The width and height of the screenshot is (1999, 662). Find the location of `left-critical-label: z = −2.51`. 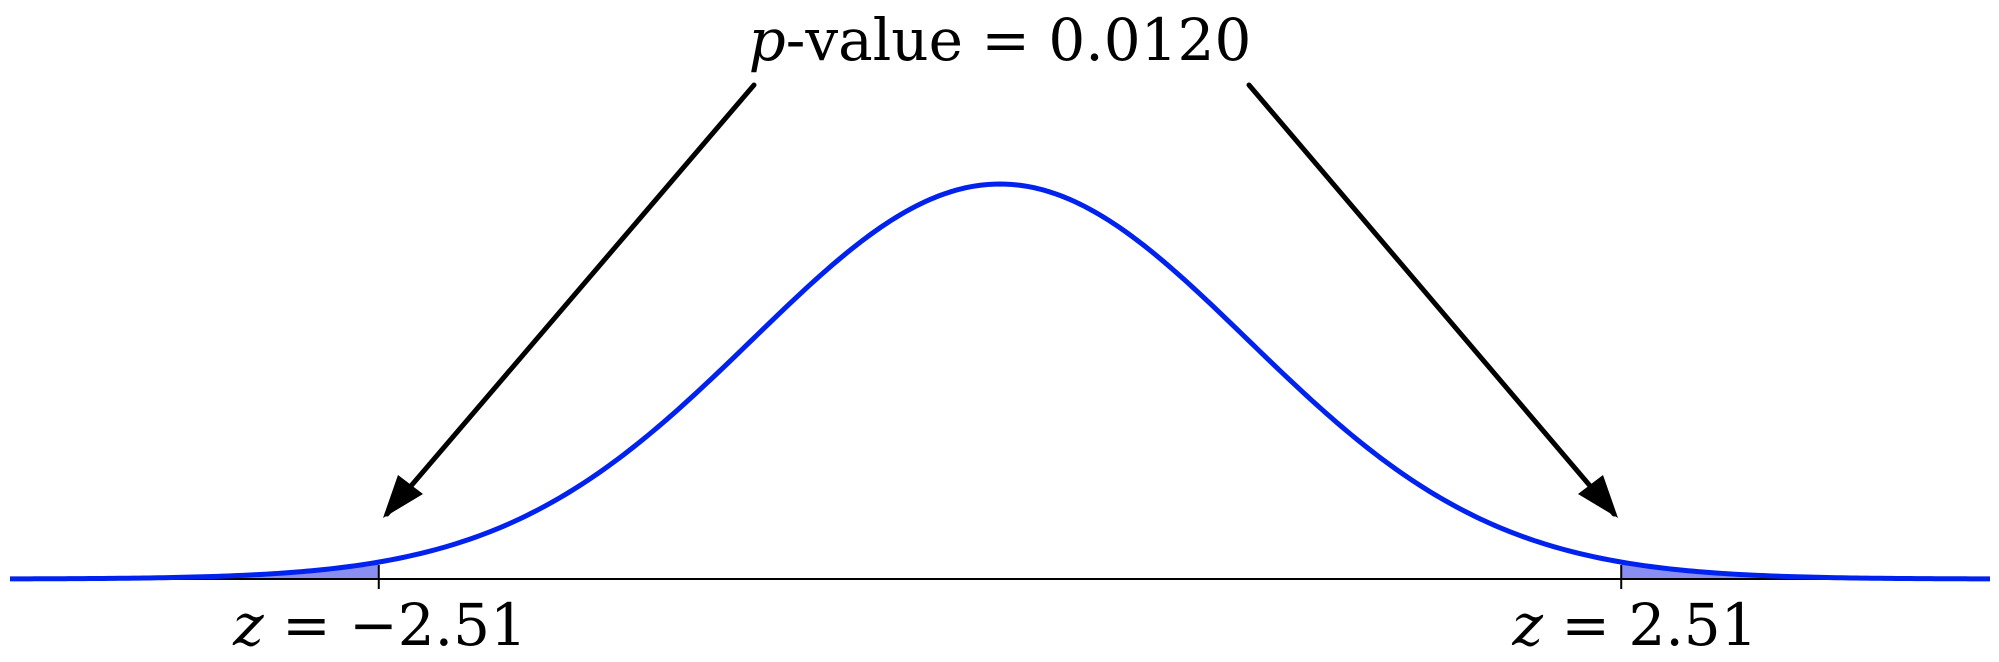

left-critical-label: z = −2.51 is located at coordinates (379, 625).